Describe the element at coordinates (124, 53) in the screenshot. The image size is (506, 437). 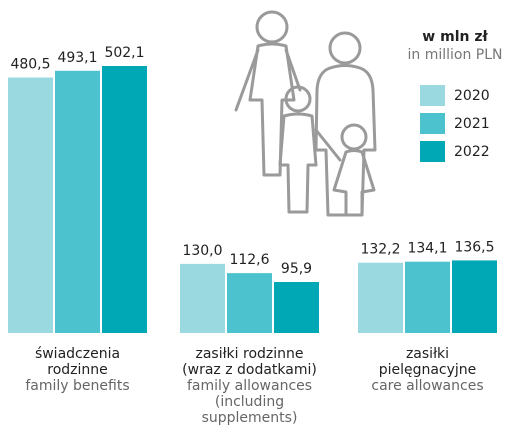
I see `value-label: 502,1` at that location.